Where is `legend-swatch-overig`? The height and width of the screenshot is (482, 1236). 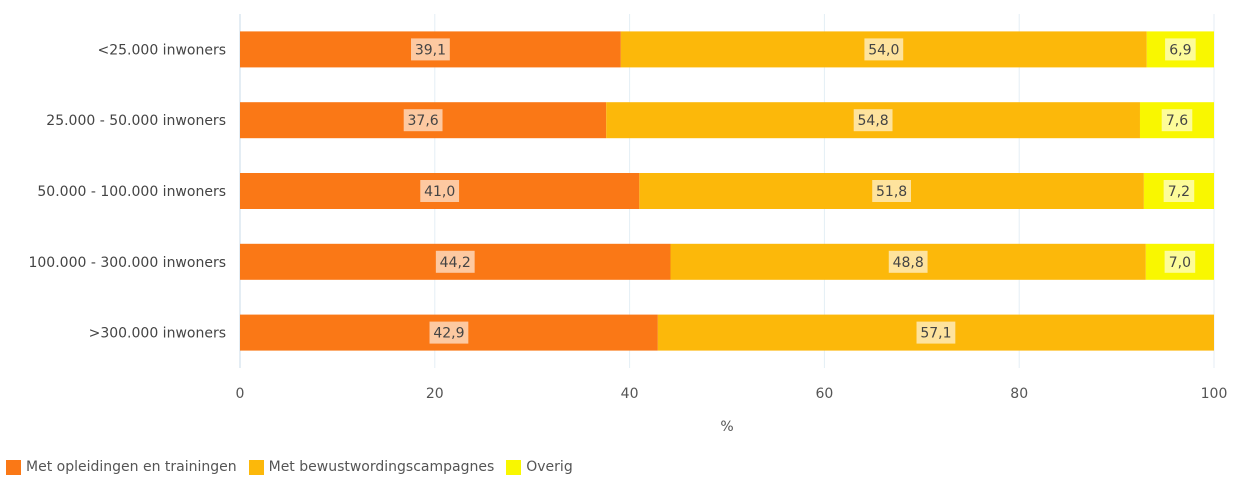
legend-swatch-overig is located at coordinates (514, 467).